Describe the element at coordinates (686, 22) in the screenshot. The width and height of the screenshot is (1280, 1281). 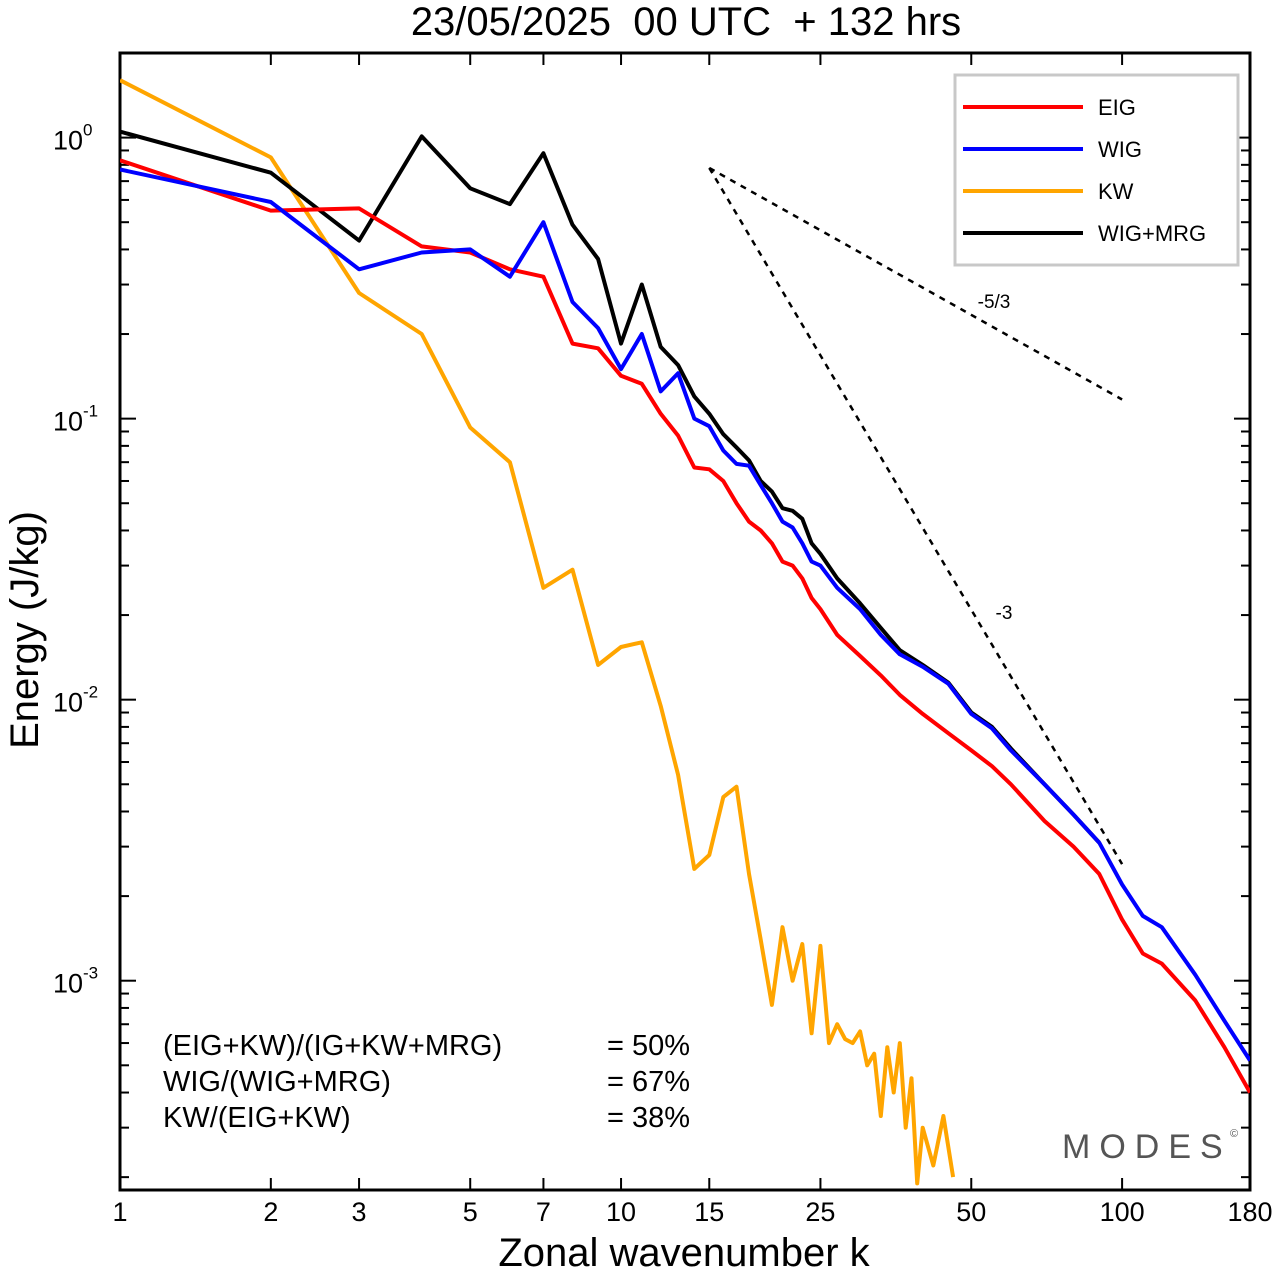
I see `chart-title: 23/05/2025 00 UTC + 132 hrs` at that location.